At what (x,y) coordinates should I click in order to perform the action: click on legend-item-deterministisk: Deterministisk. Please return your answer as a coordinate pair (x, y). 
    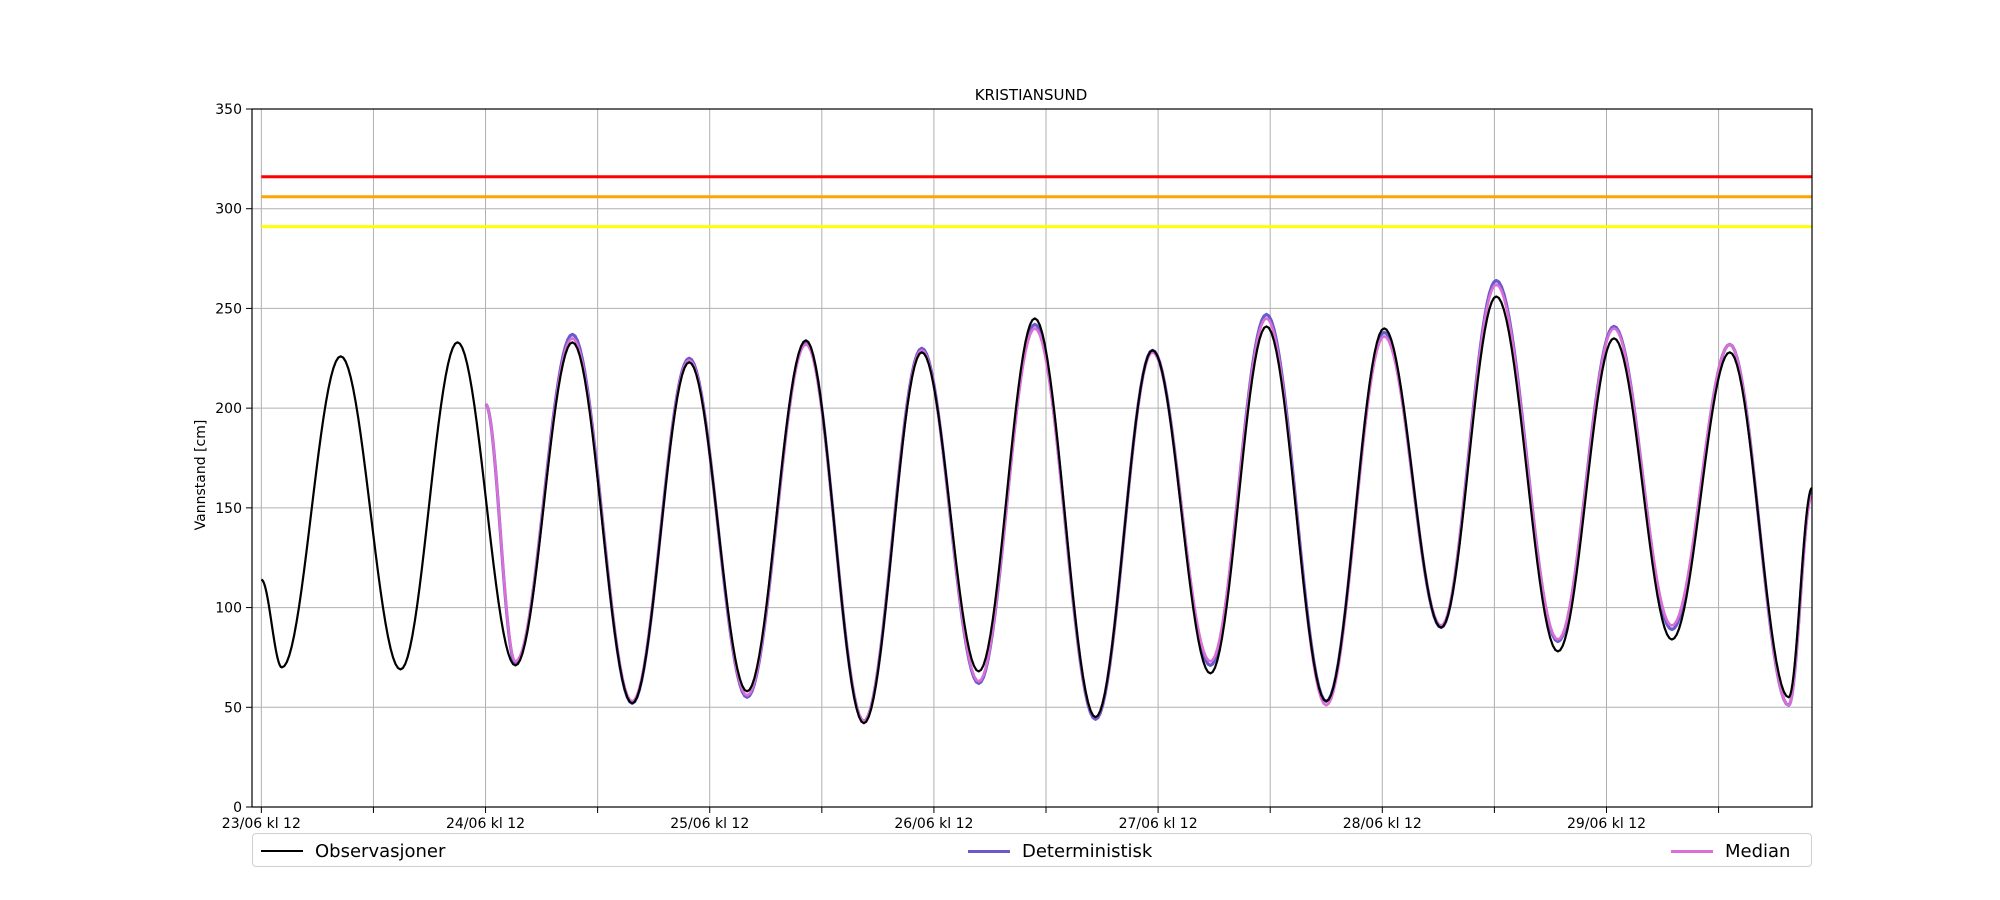
    Looking at the image, I should click on (1060, 851).